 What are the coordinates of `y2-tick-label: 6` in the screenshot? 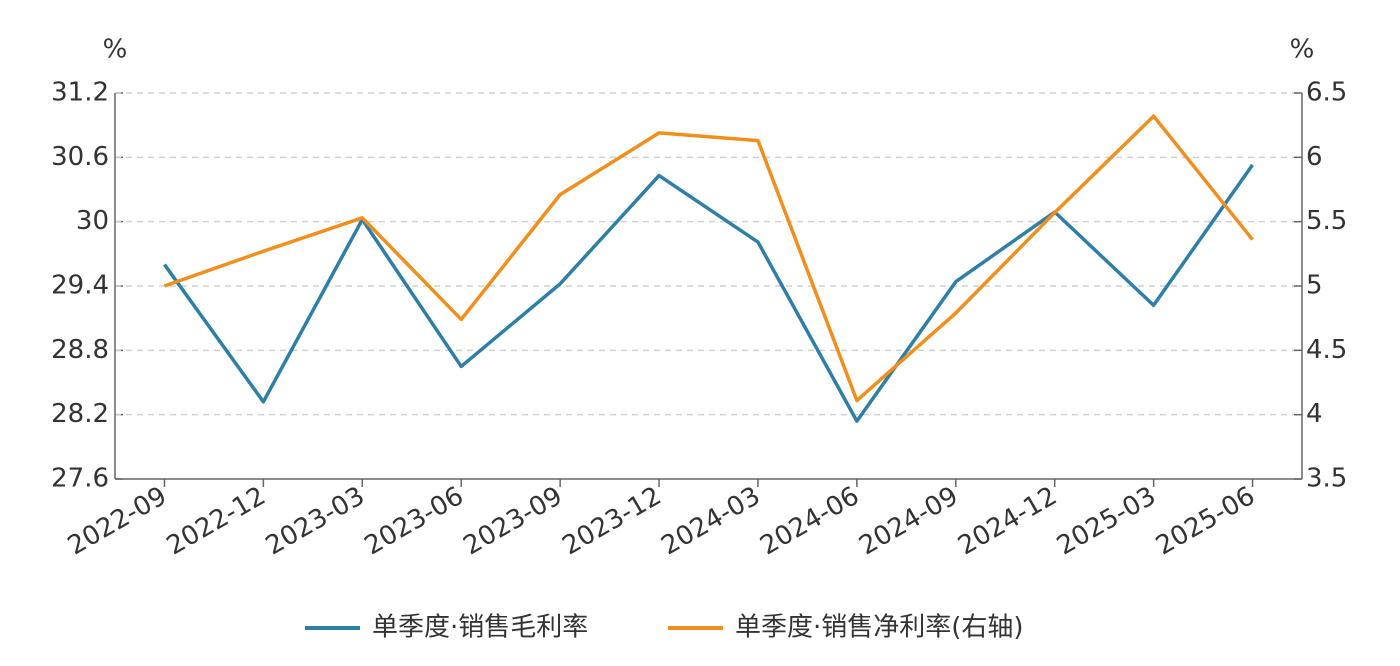 It's located at (1314, 157).